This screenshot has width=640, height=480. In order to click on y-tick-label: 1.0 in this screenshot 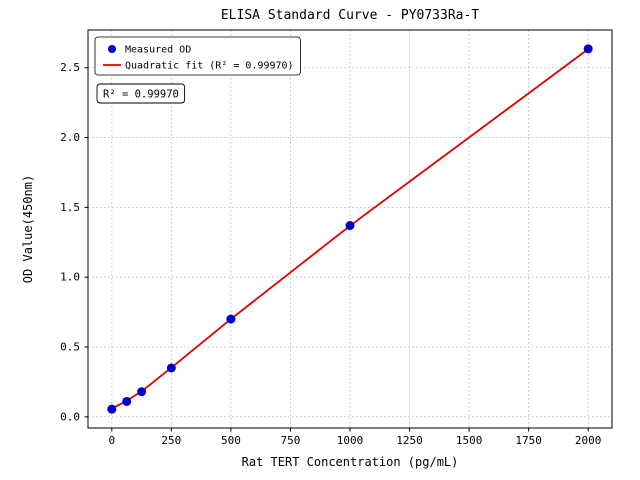, I will do `click(70, 277)`.